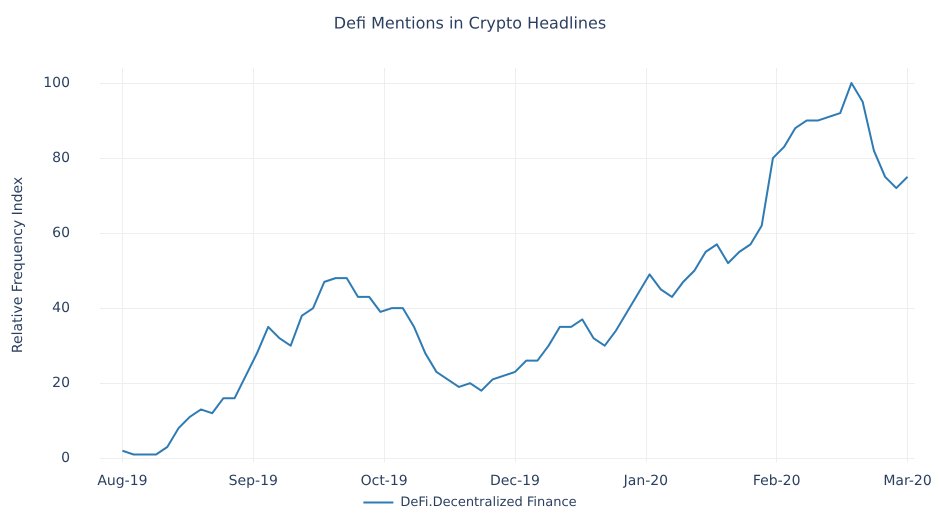 This screenshot has width=940, height=514. I want to click on chart-title: Defi Mentions in Crypto Headlines, so click(470, 23).